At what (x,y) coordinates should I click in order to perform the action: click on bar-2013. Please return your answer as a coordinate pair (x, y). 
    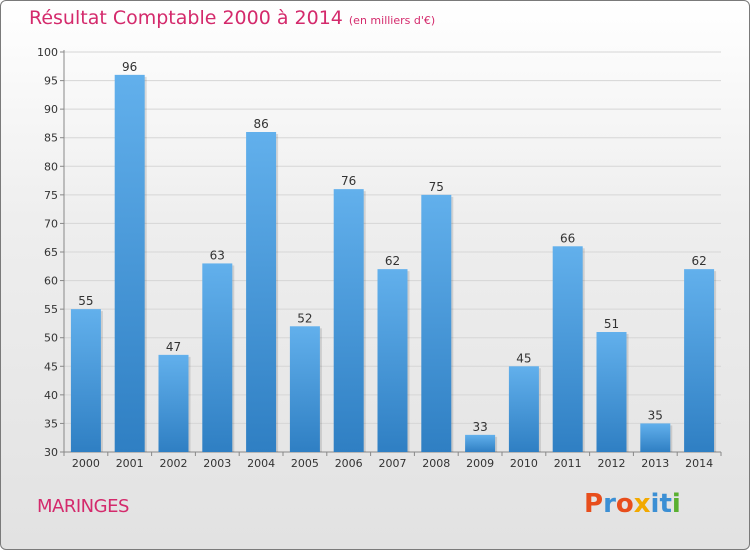
    Looking at the image, I should click on (655, 437).